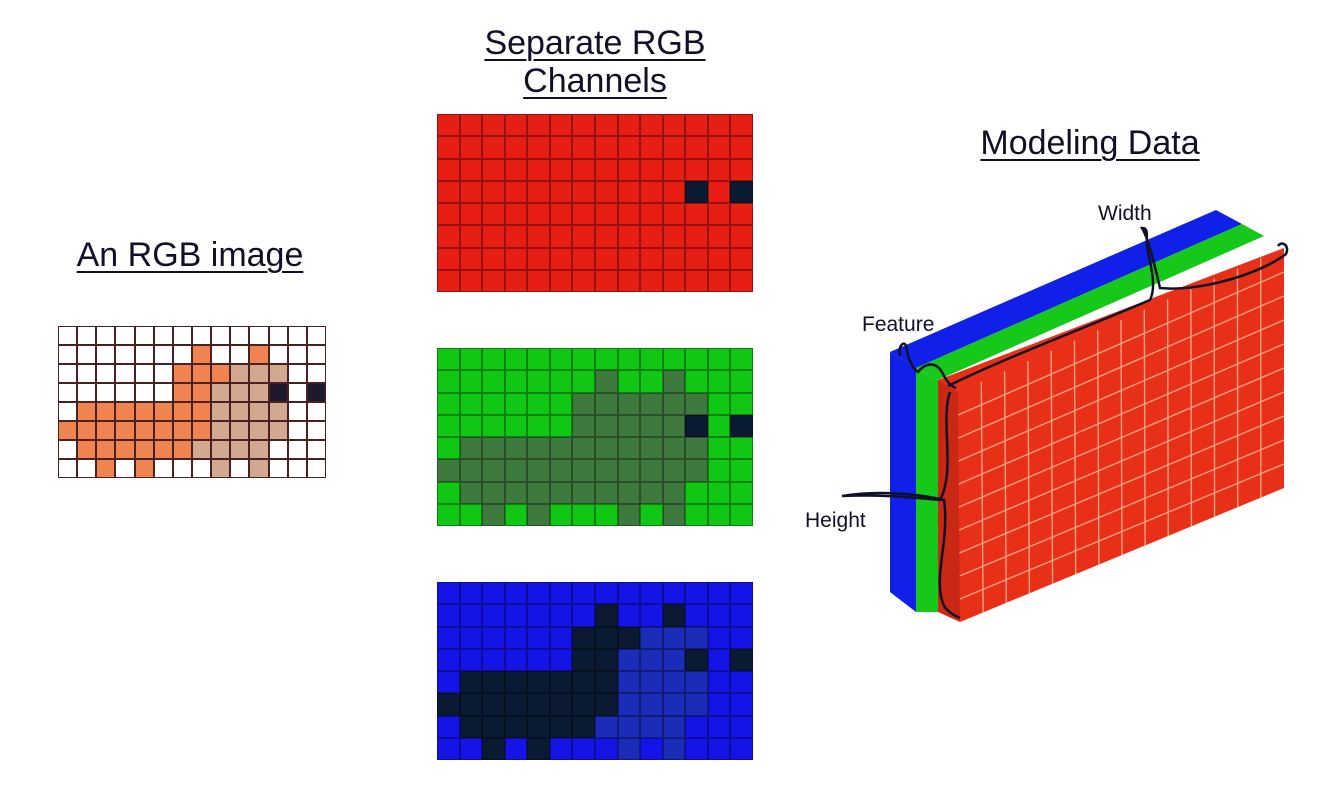 Image resolution: width=1318 pixels, height=792 pixels. Describe the element at coordinates (595, 671) in the screenshot. I see `blue-channel-grid` at that location.